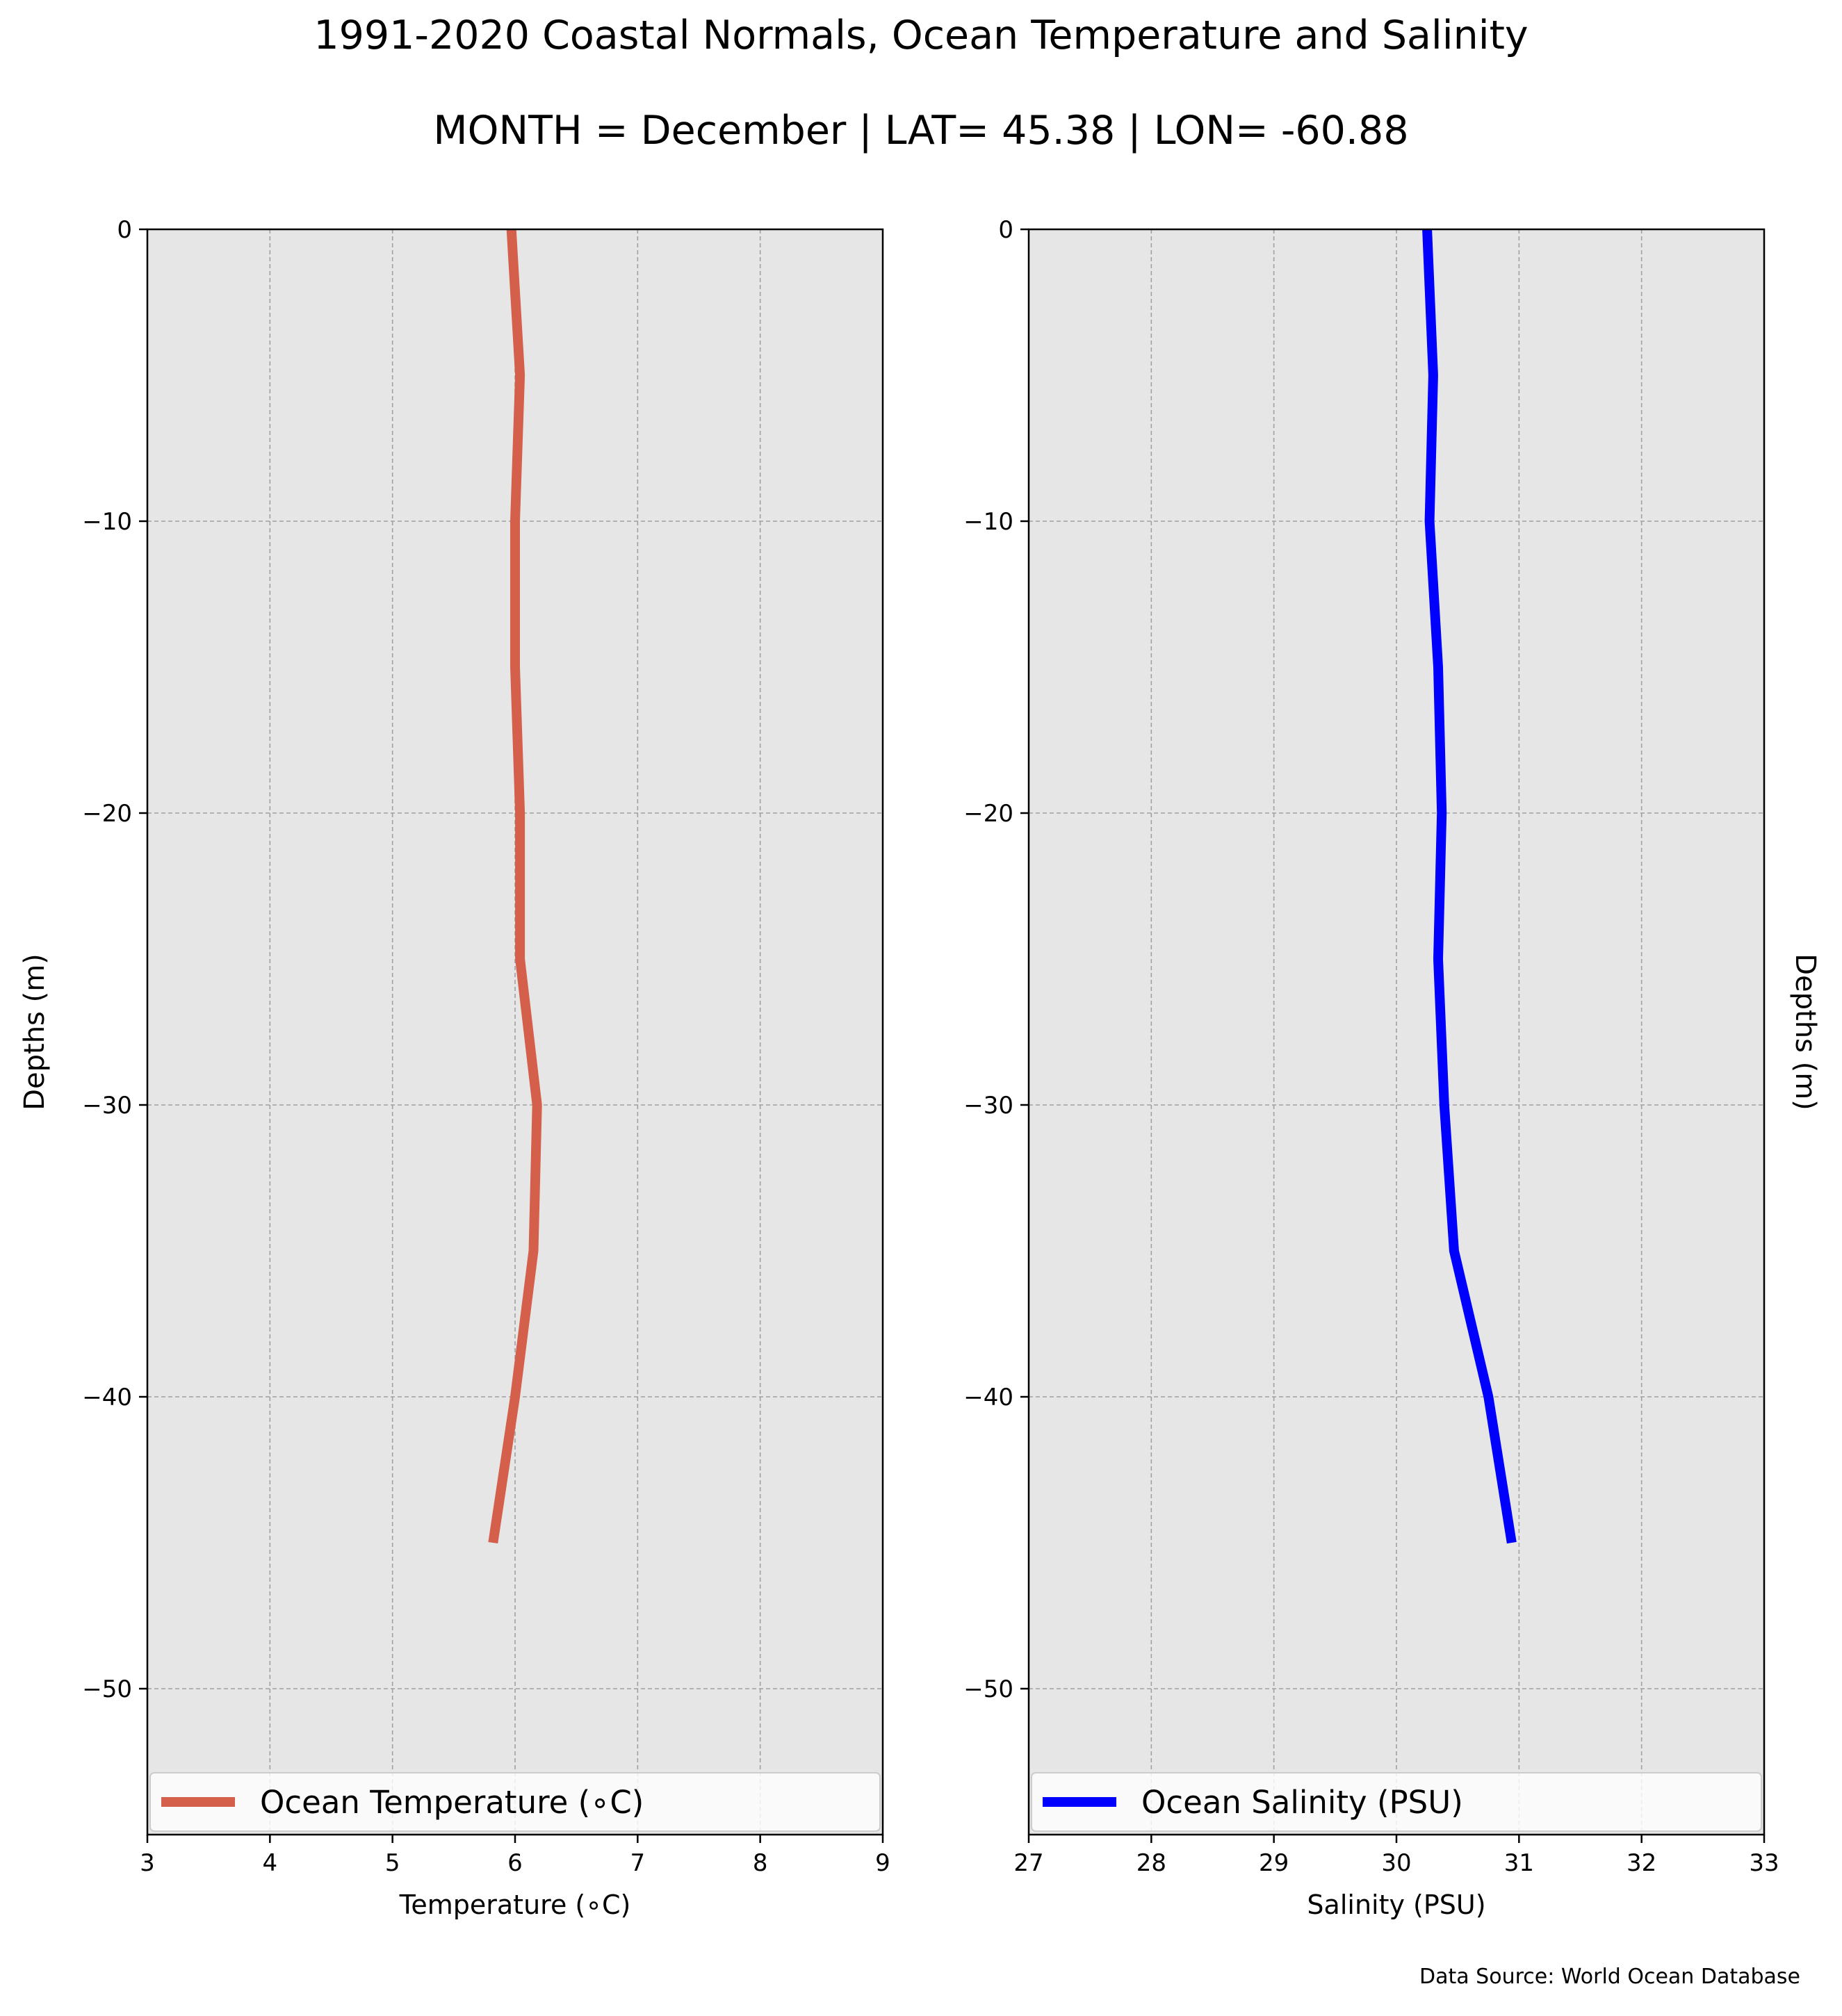 Image resolution: width=1842 pixels, height=2016 pixels. I want to click on salinity-ytick-label: −10, so click(988, 522).